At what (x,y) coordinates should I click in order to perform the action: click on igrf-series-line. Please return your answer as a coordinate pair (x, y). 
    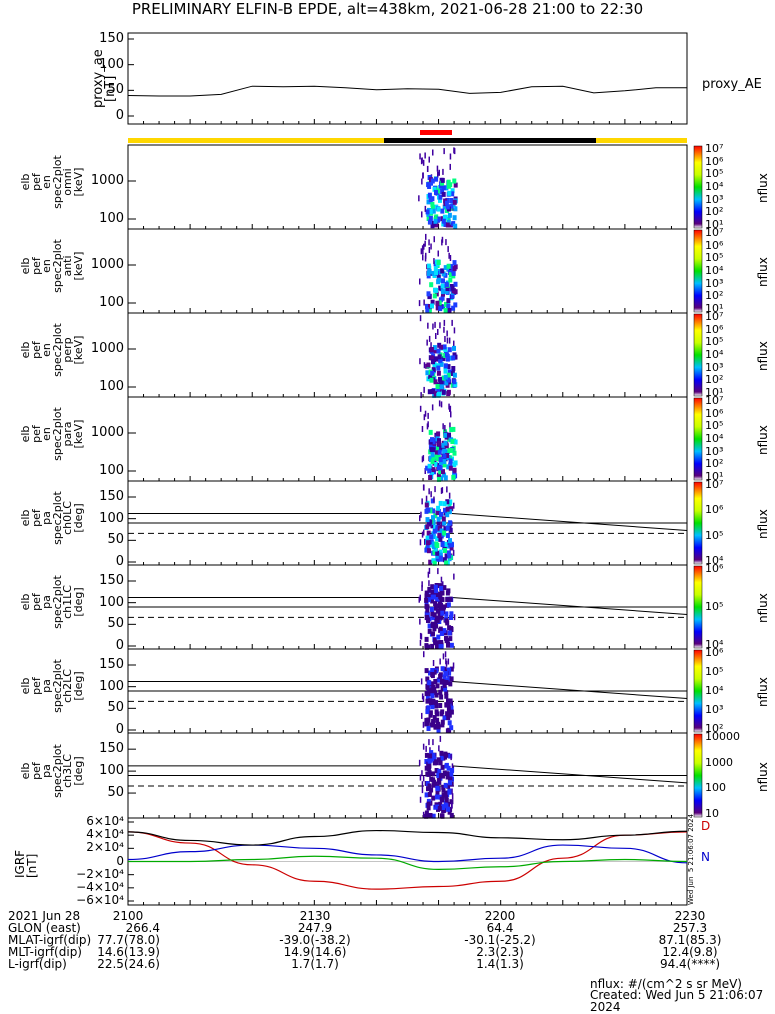
    Looking at the image, I should click on (407, 863).